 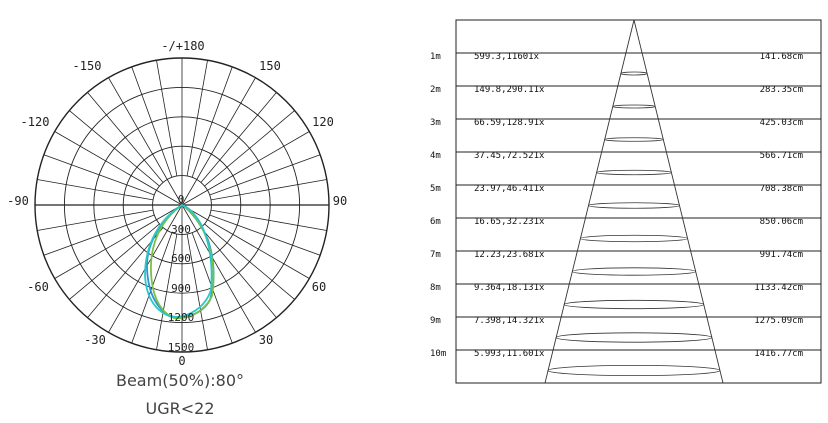 What do you see at coordinates (781, 90) in the screenshot?
I see `row-diameter: 283.35cm` at bounding box center [781, 90].